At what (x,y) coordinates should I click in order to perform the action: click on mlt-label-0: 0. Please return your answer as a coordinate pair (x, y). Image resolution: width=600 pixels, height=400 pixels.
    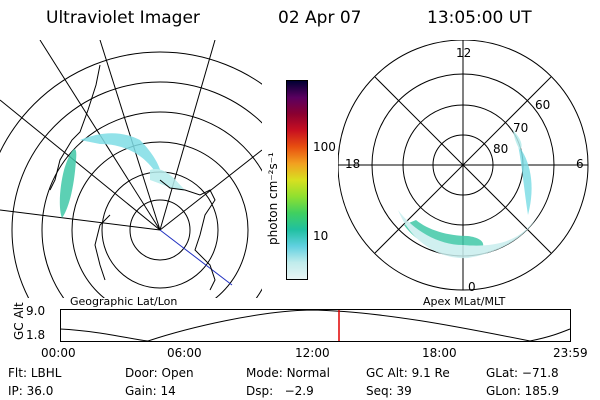
    Looking at the image, I should click on (472, 287).